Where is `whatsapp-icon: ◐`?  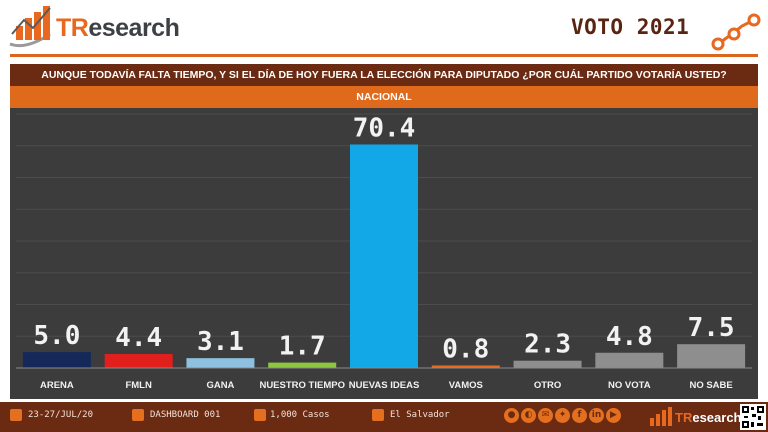 whatsapp-icon: ◐ is located at coordinates (528, 415).